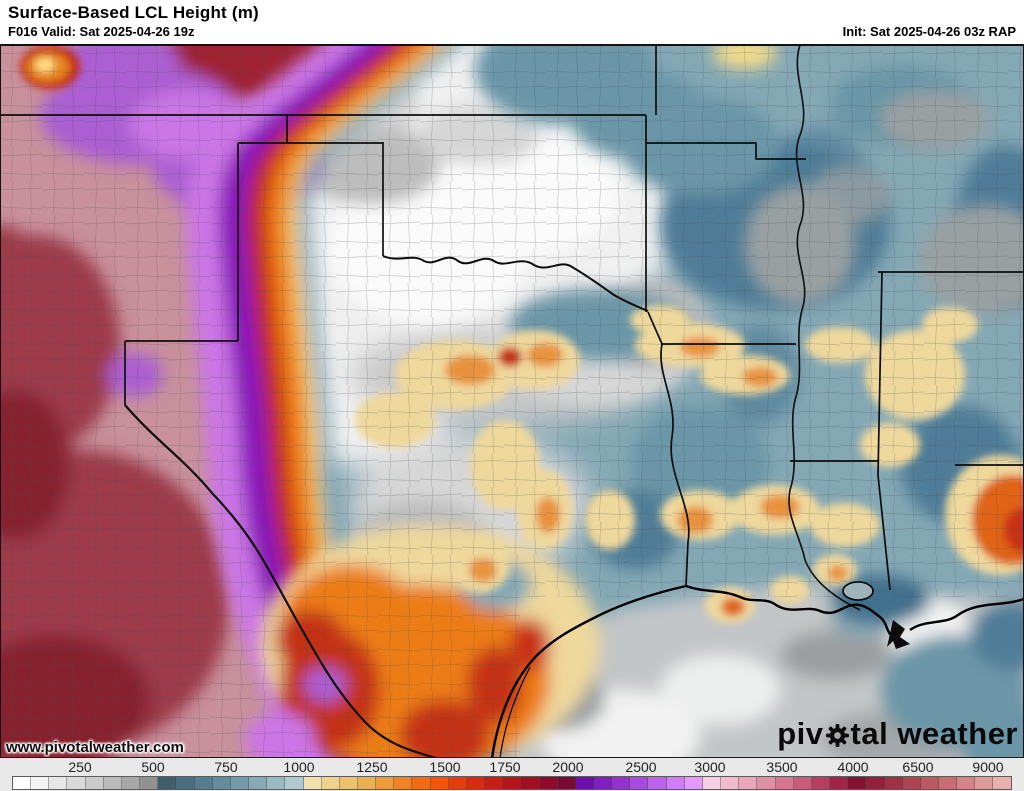  I want to click on colorbar-label: 6500, so click(918, 767).